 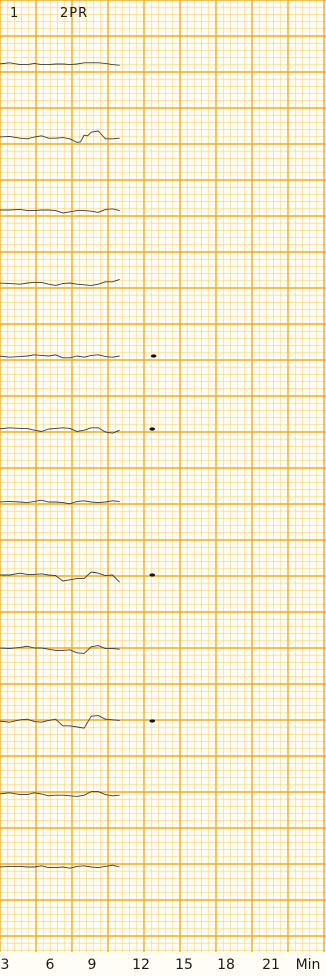 I want to click on channel-label: 1, so click(x=14, y=13).